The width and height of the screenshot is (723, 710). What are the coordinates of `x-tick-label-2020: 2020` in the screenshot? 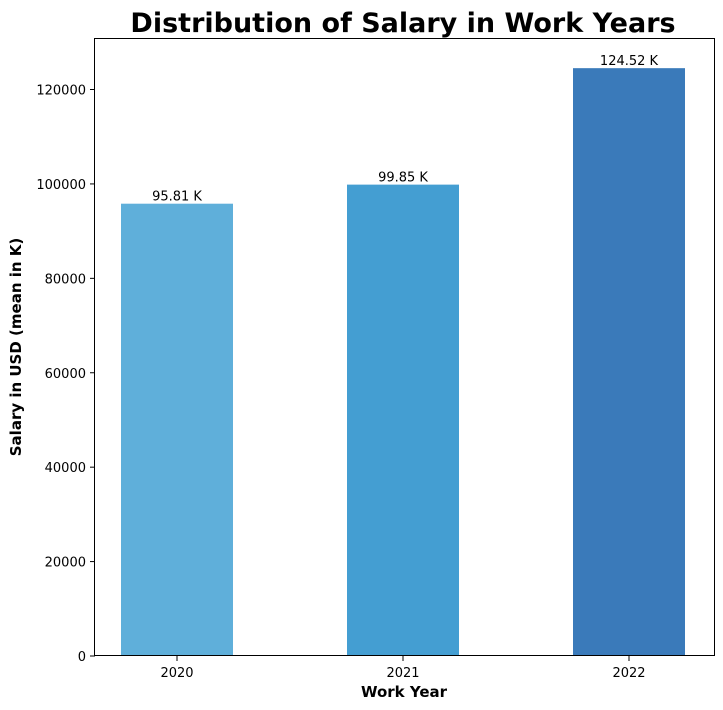 It's located at (176, 673).